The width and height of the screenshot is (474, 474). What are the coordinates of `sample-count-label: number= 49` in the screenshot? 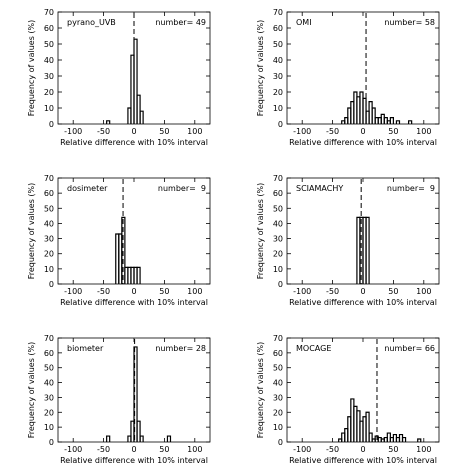 It's located at (180, 22).